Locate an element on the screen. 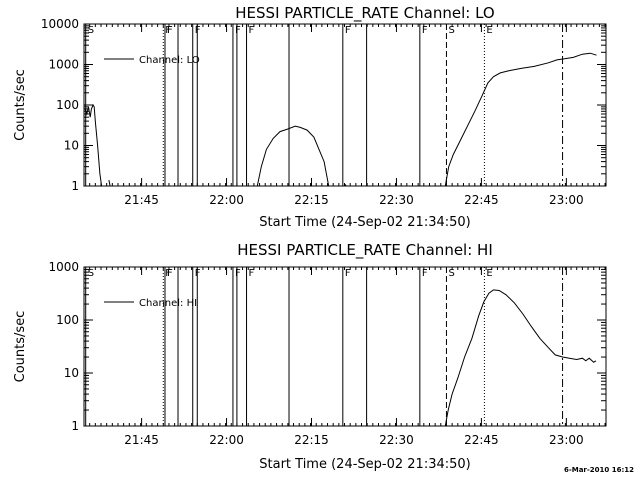 This screenshot has width=640, height=480. chart-title: HESSI PARTICLE_RATE Channel: LO is located at coordinates (364, 13).